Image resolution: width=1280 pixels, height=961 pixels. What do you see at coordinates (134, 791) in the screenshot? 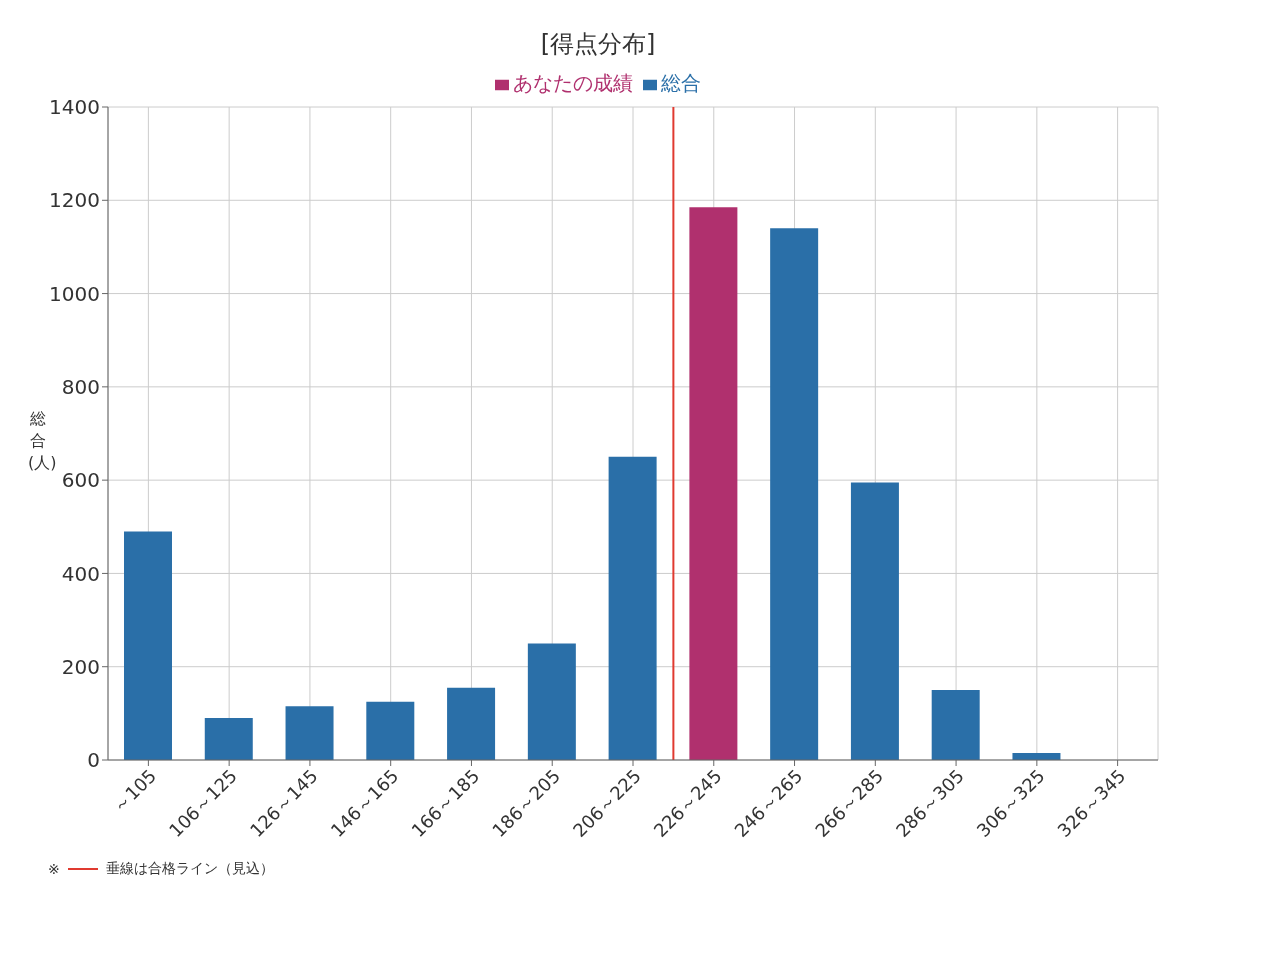
I see `x-tick-label: ～105` at bounding box center [134, 791].